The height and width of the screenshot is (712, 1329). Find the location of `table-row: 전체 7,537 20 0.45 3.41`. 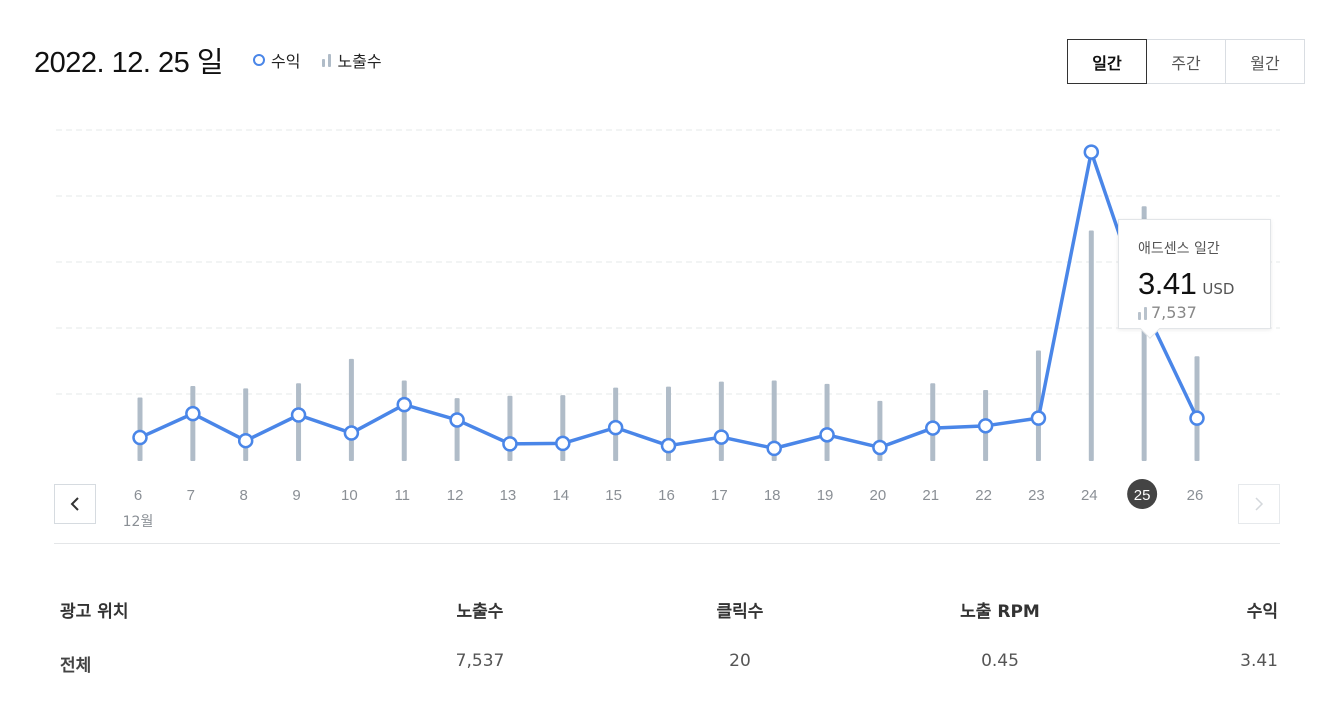

table-row: 전체 7,537 20 0.45 3.41 is located at coordinates (664, 666).